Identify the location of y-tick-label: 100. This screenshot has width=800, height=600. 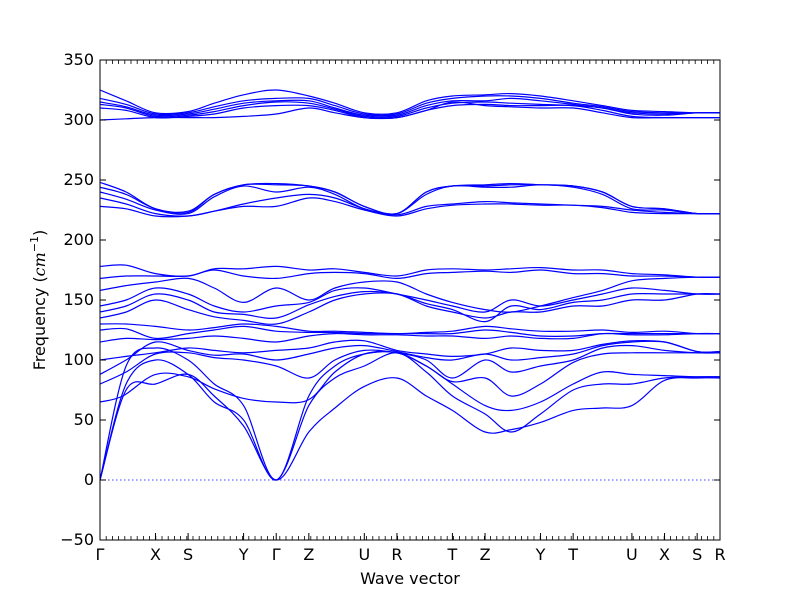
(78, 359).